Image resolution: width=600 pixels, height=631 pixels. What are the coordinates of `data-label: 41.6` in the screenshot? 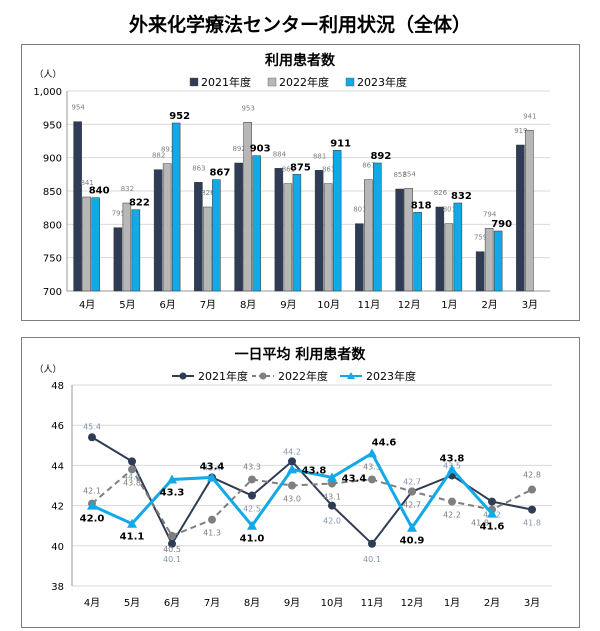 It's located at (492, 527).